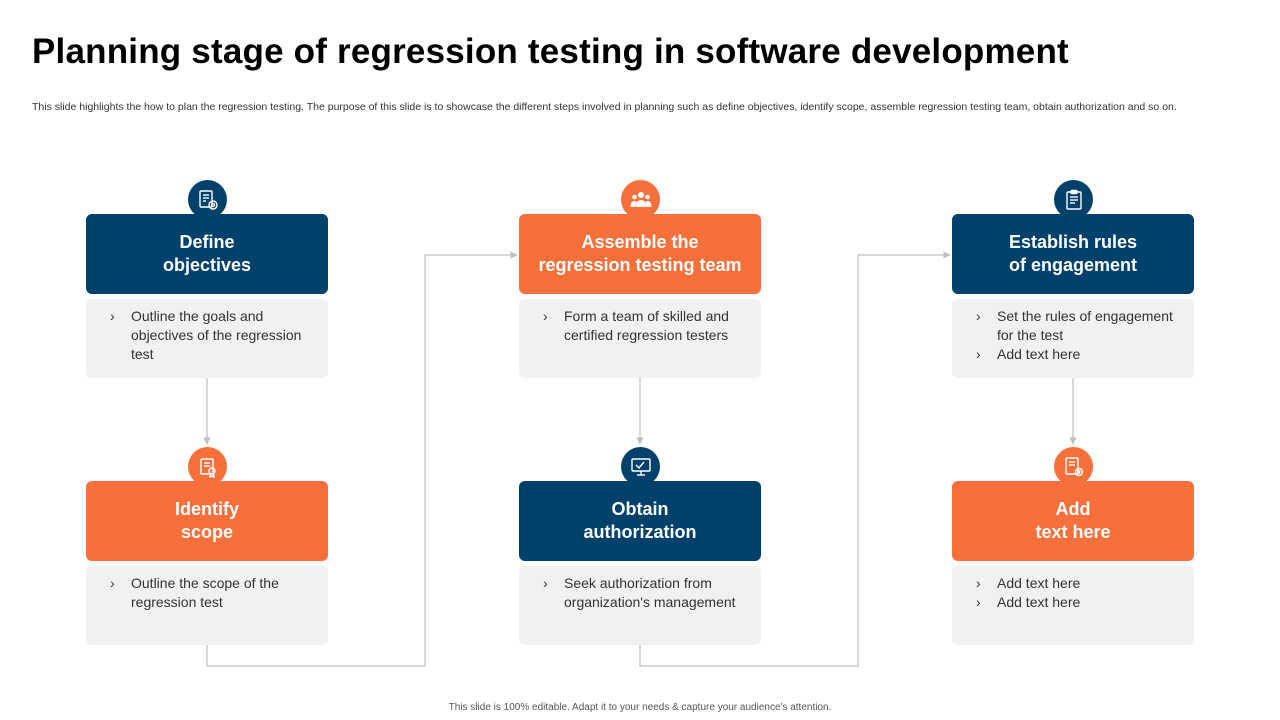  What do you see at coordinates (362, 459) in the screenshot?
I see `connector-scope-to-assemble` at bounding box center [362, 459].